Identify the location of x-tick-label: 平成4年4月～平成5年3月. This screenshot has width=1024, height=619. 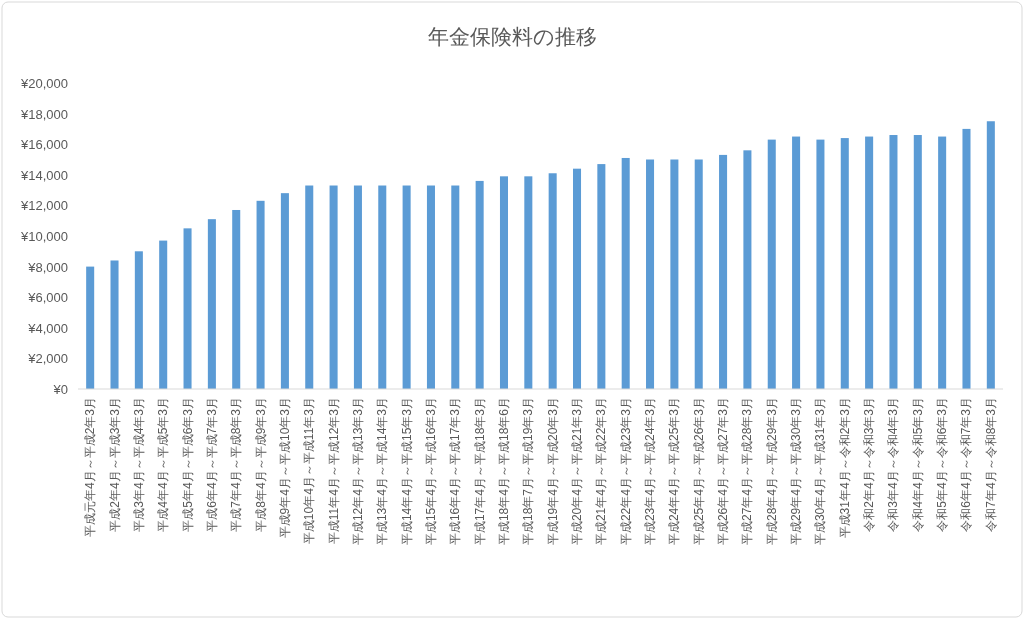
(163, 464).